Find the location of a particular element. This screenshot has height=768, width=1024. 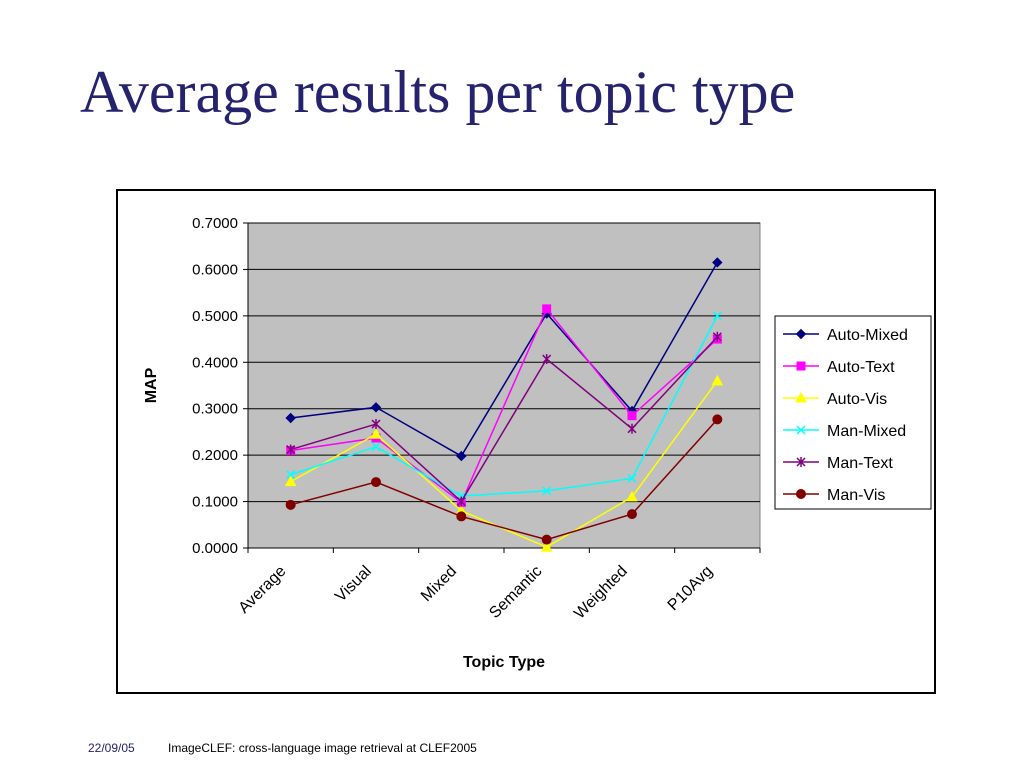

y-tick-label: 0.3000 is located at coordinates (215, 409).